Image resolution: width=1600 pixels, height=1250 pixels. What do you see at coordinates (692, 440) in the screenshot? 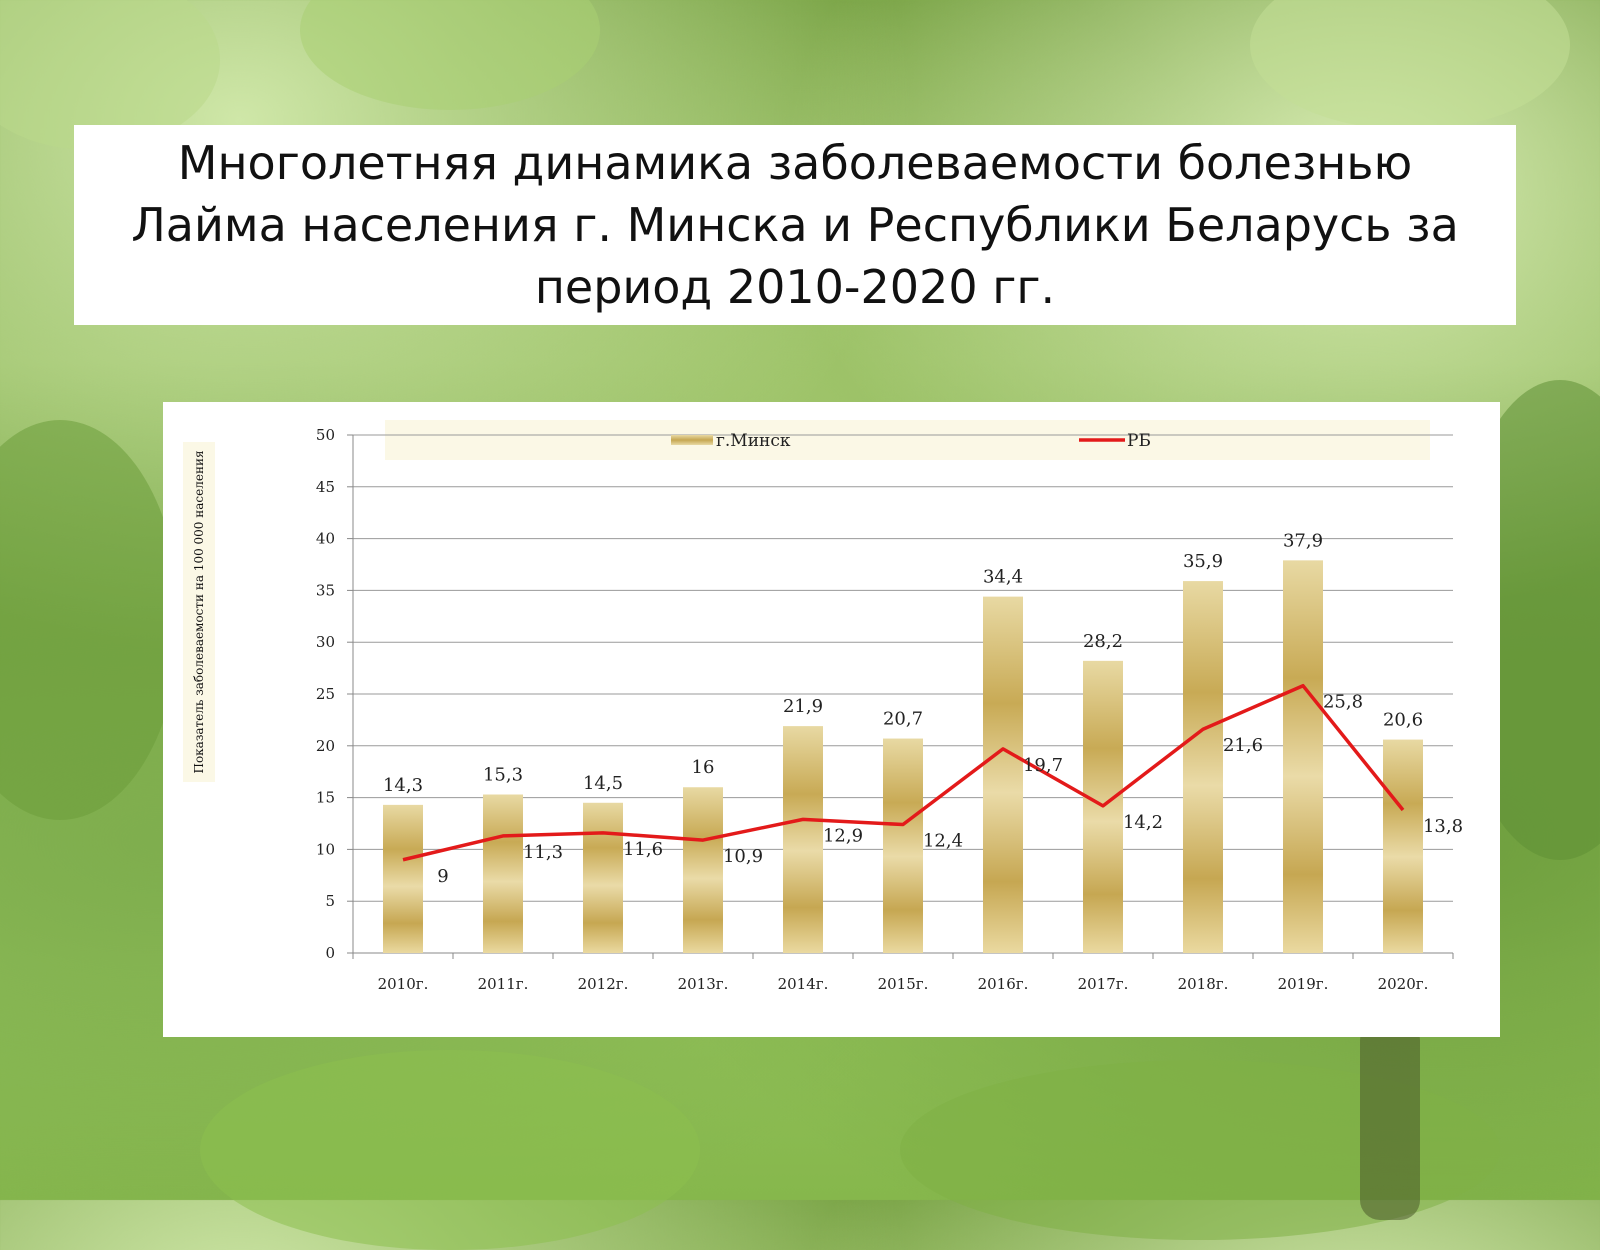
I see `legend-swatch-minsk` at bounding box center [692, 440].